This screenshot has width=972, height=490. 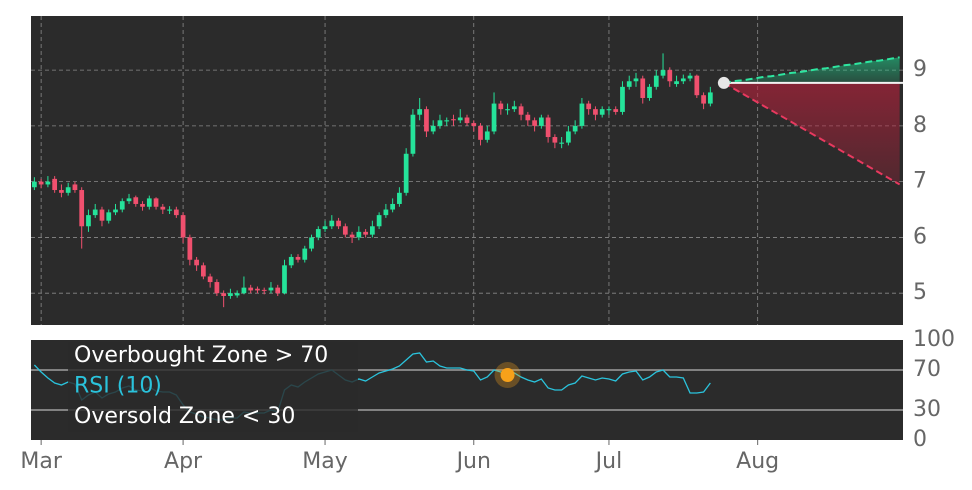 What do you see at coordinates (927, 409) in the screenshot?
I see `y-tick-label: 30` at bounding box center [927, 409].